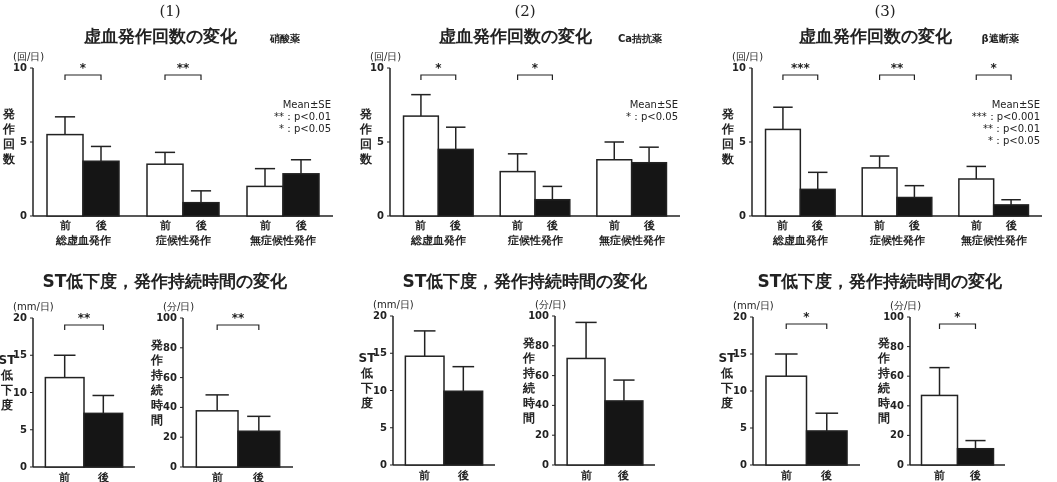 Image resolution: width=1057 pixels, height=482 pixels. Describe the element at coordinates (800, 68) in the screenshot. I see `annotation: ***` at that location.